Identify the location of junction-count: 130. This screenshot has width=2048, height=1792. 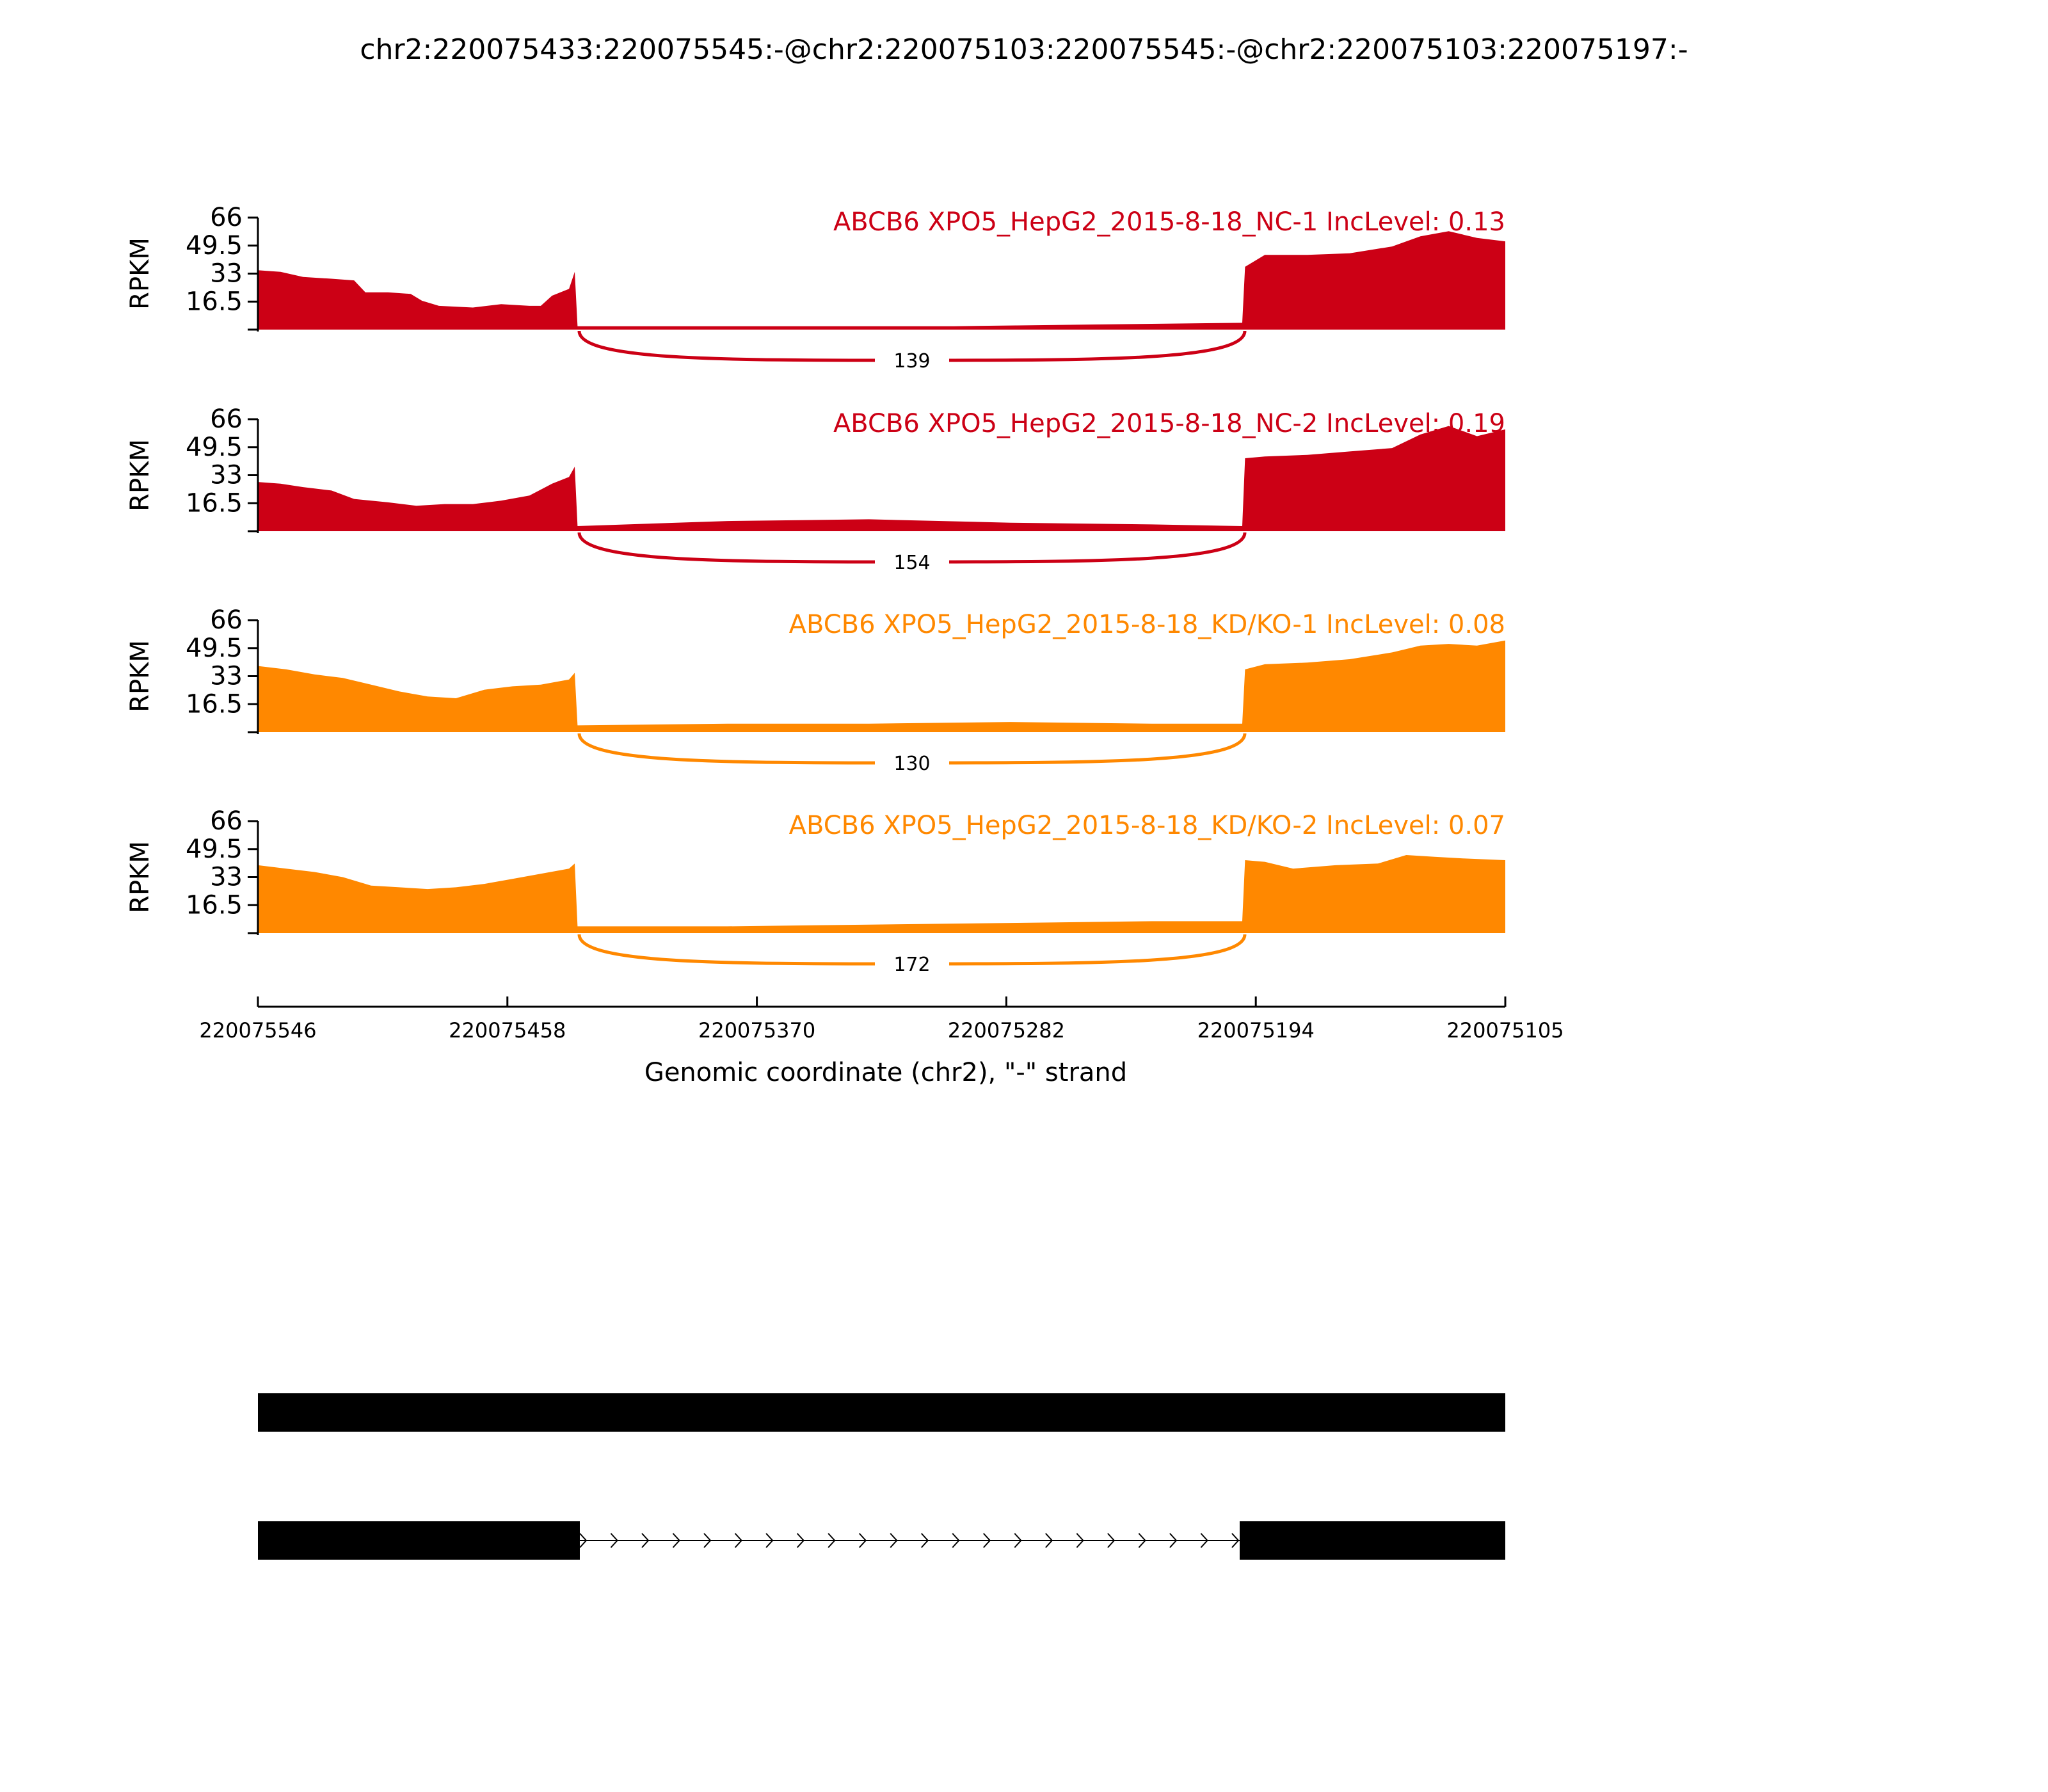
(911, 764).